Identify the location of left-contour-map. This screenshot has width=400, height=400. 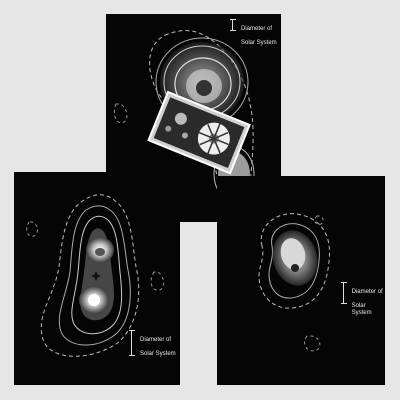
(95, 275).